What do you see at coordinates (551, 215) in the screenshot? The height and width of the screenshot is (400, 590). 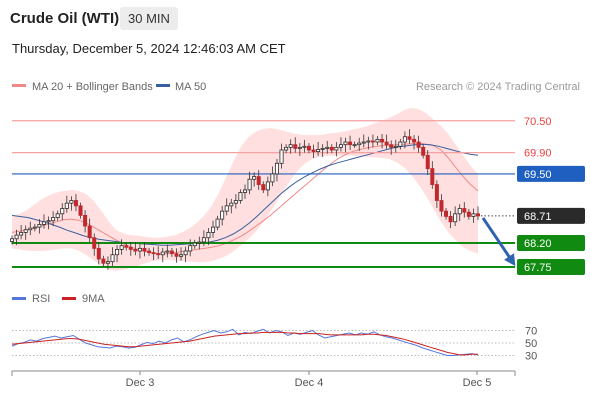 I see `last-price-tag` at bounding box center [551, 215].